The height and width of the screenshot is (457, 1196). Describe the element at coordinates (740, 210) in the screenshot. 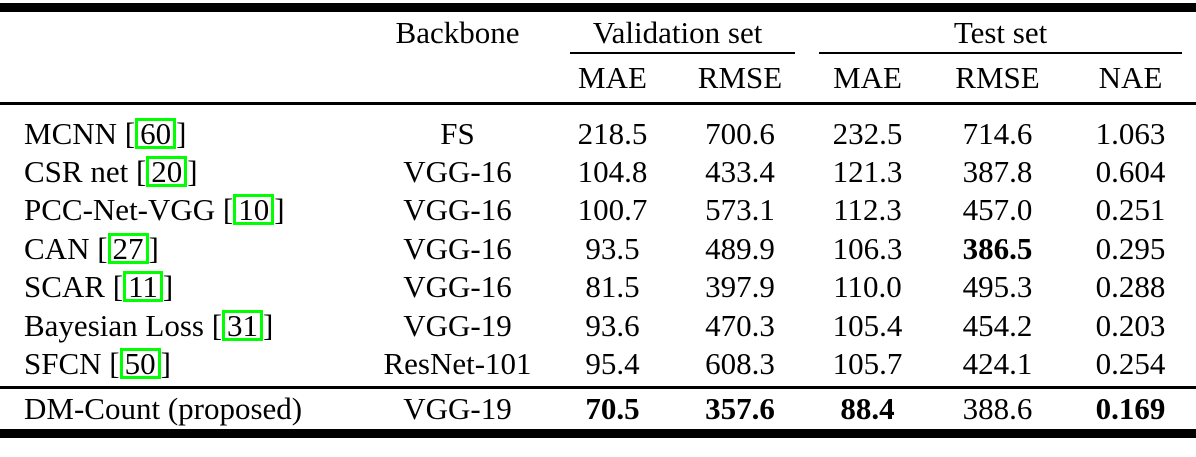

I see `cell-val-rmse: 573.1` at that location.